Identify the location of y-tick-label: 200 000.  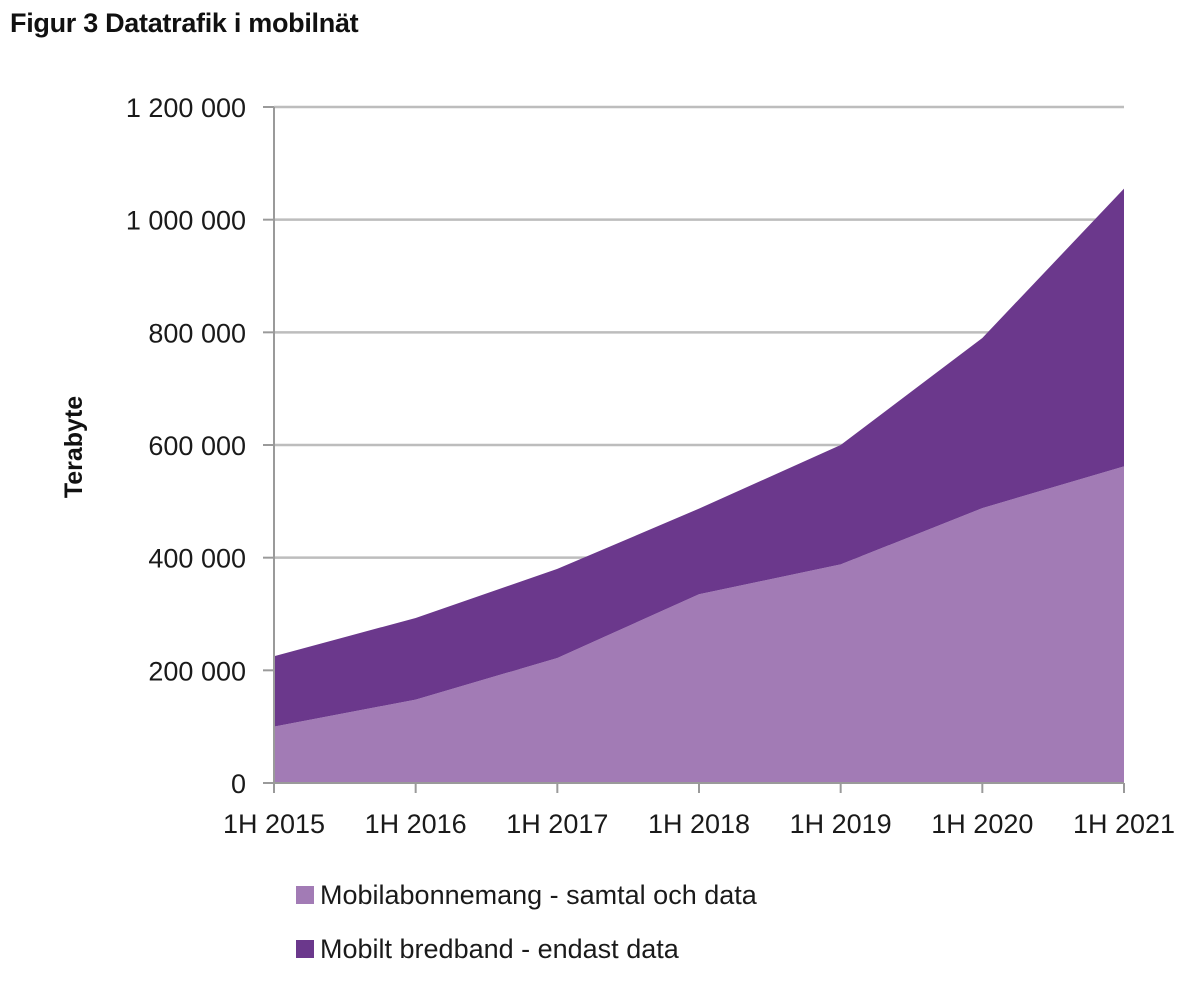
(197, 671).